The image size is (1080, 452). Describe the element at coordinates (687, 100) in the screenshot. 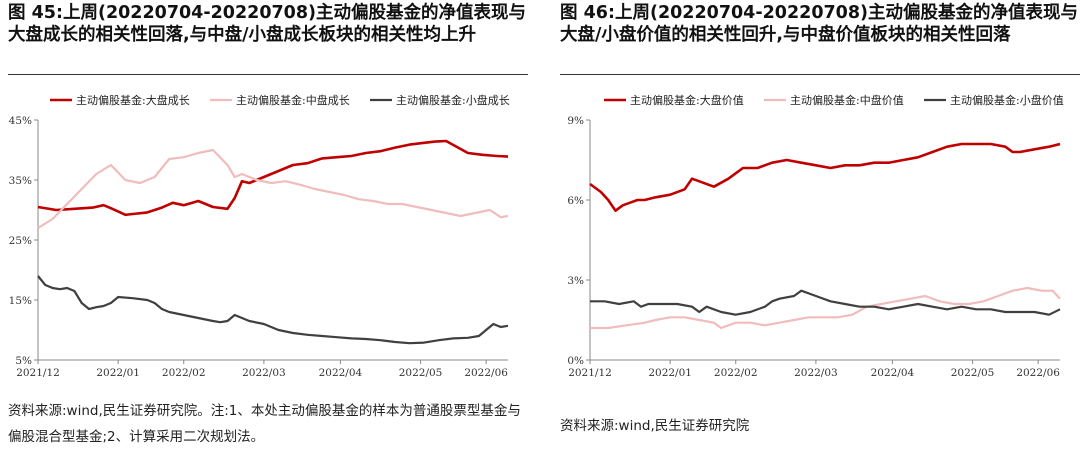

I see `legend-label: 主动偏股基金:大盘价值` at that location.